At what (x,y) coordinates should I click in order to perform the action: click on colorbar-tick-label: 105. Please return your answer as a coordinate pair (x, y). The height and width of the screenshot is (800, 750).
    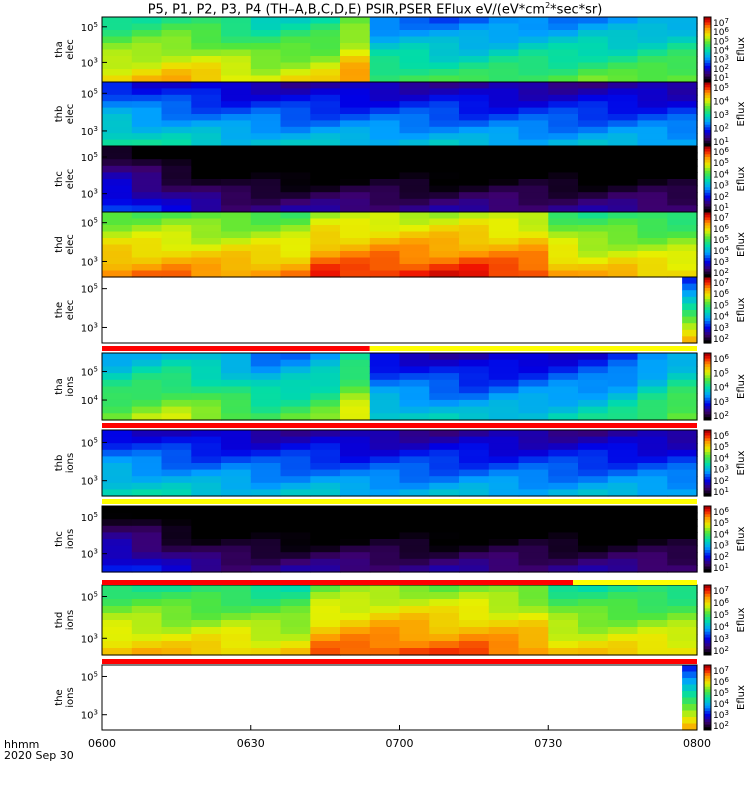
    Looking at the image, I should click on (721, 447).